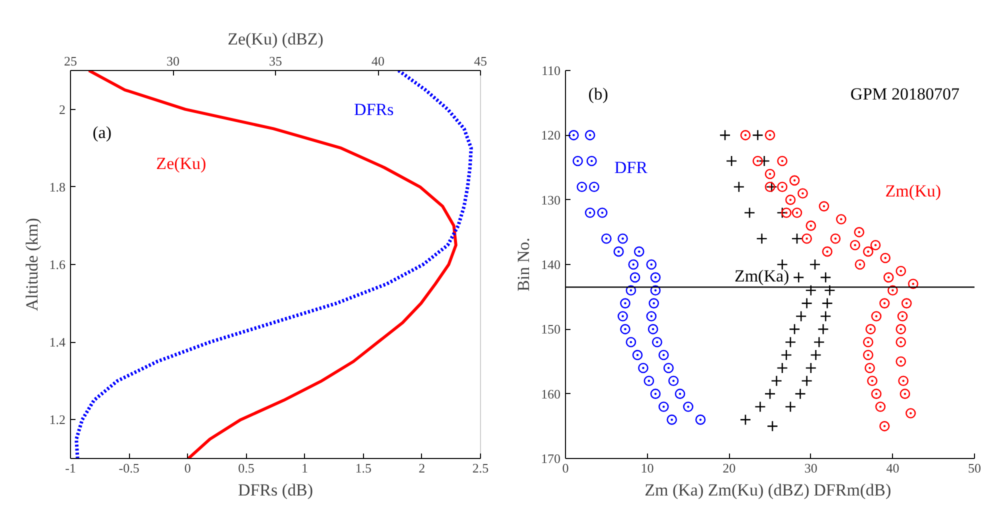 This screenshot has height=528, width=989. Describe the element at coordinates (480, 468) in the screenshot. I see `x-tick-label: 2.5` at that location.